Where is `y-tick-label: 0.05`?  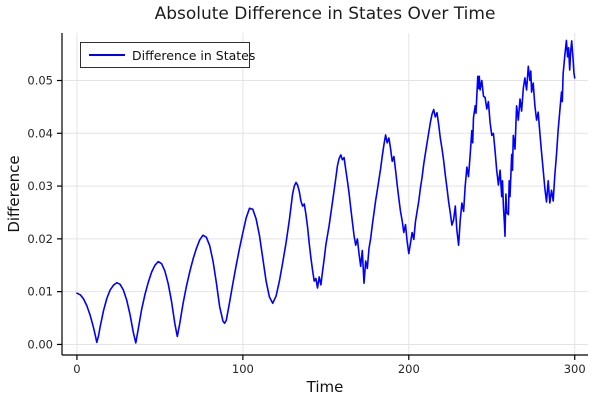
y-tick-label: 0.05 is located at coordinates (40, 81).